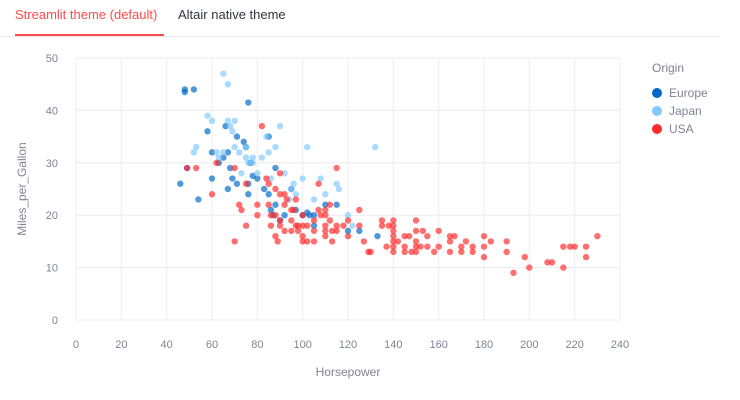 The width and height of the screenshot is (740, 400). Describe the element at coordinates (52, 164) in the screenshot. I see `y-tick-label: 30` at that location.